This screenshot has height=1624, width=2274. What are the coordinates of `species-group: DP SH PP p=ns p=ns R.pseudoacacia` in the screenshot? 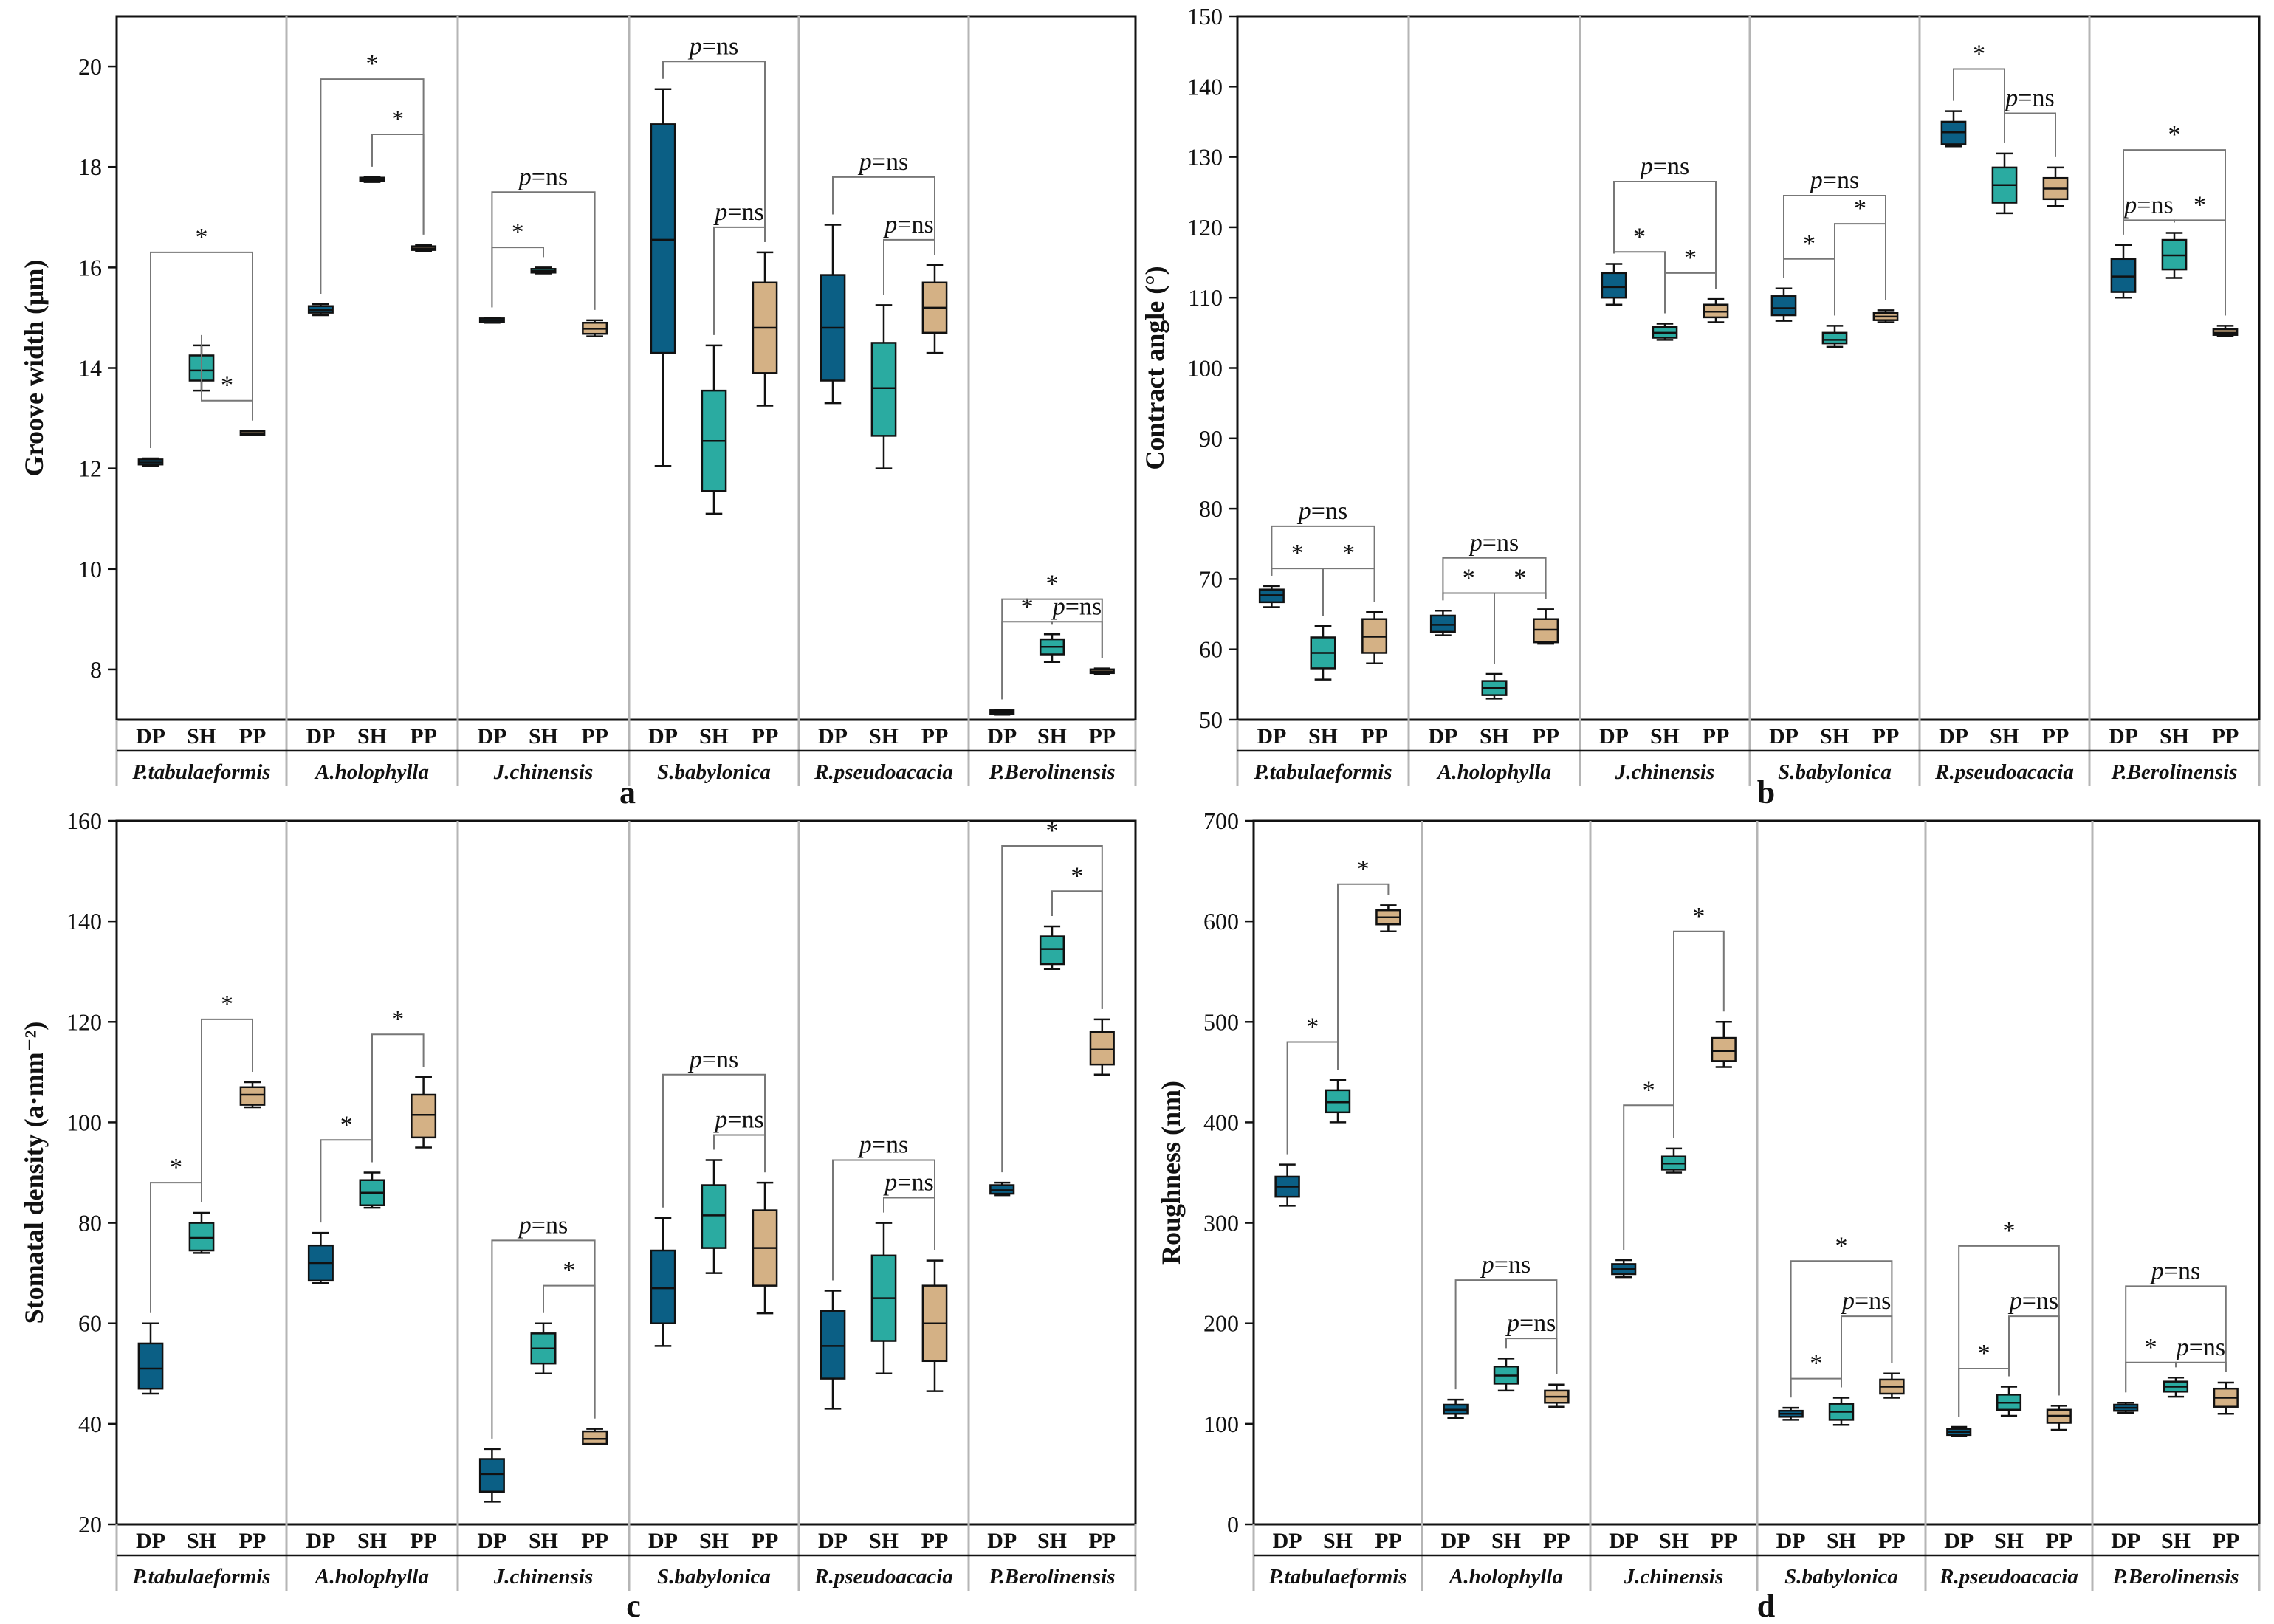 It's located at (884, 466).